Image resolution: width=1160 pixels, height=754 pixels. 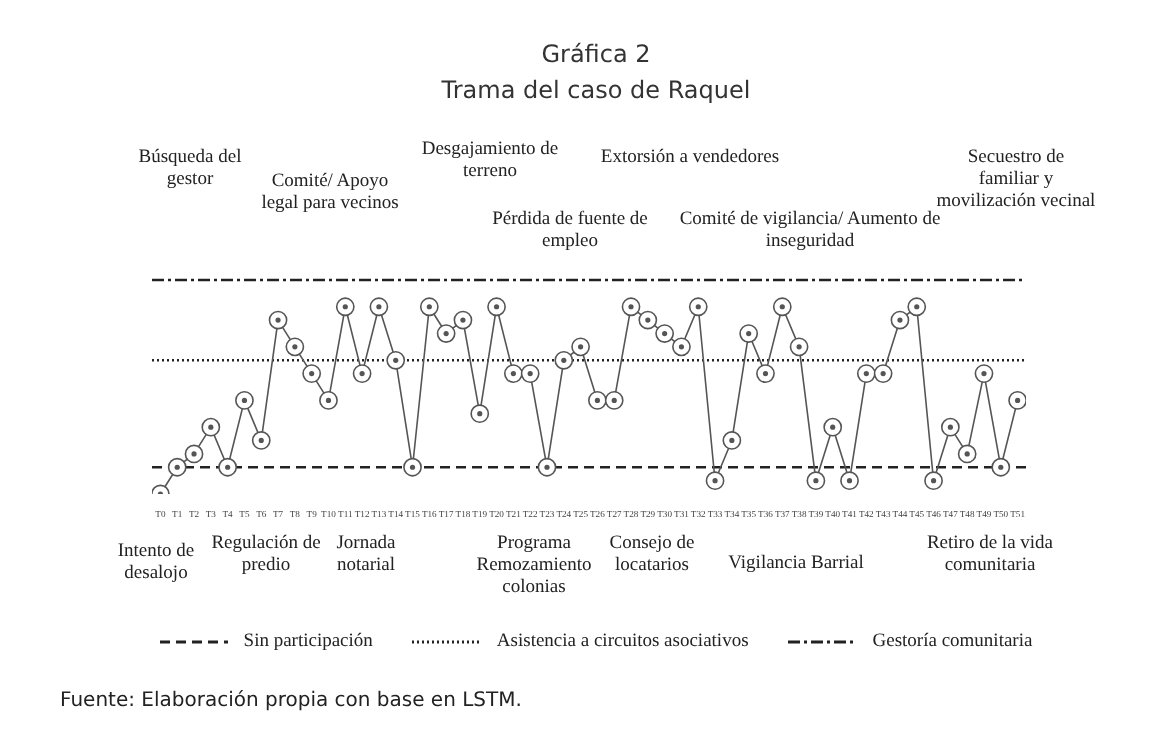 What do you see at coordinates (266, 556) in the screenshot?
I see `text: Regulación de predio` at bounding box center [266, 556].